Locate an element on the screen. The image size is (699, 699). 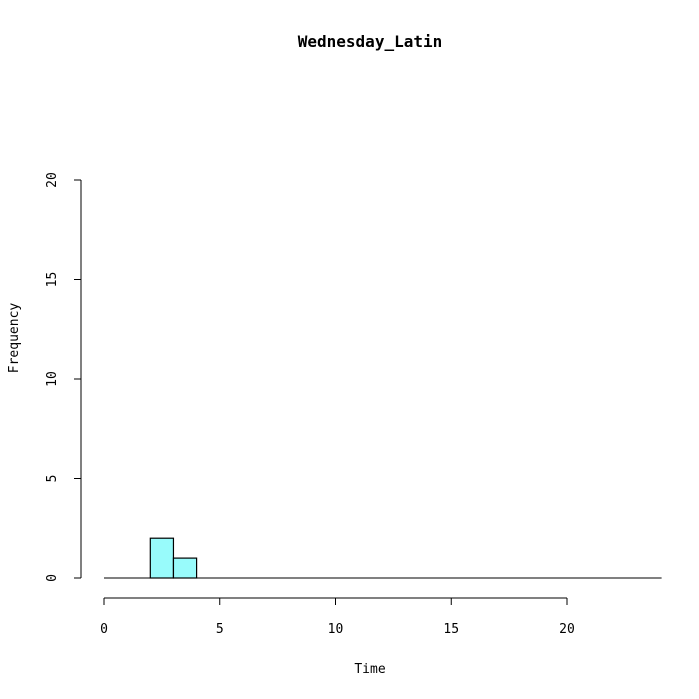
x-tick-label: 10 is located at coordinates (336, 629).